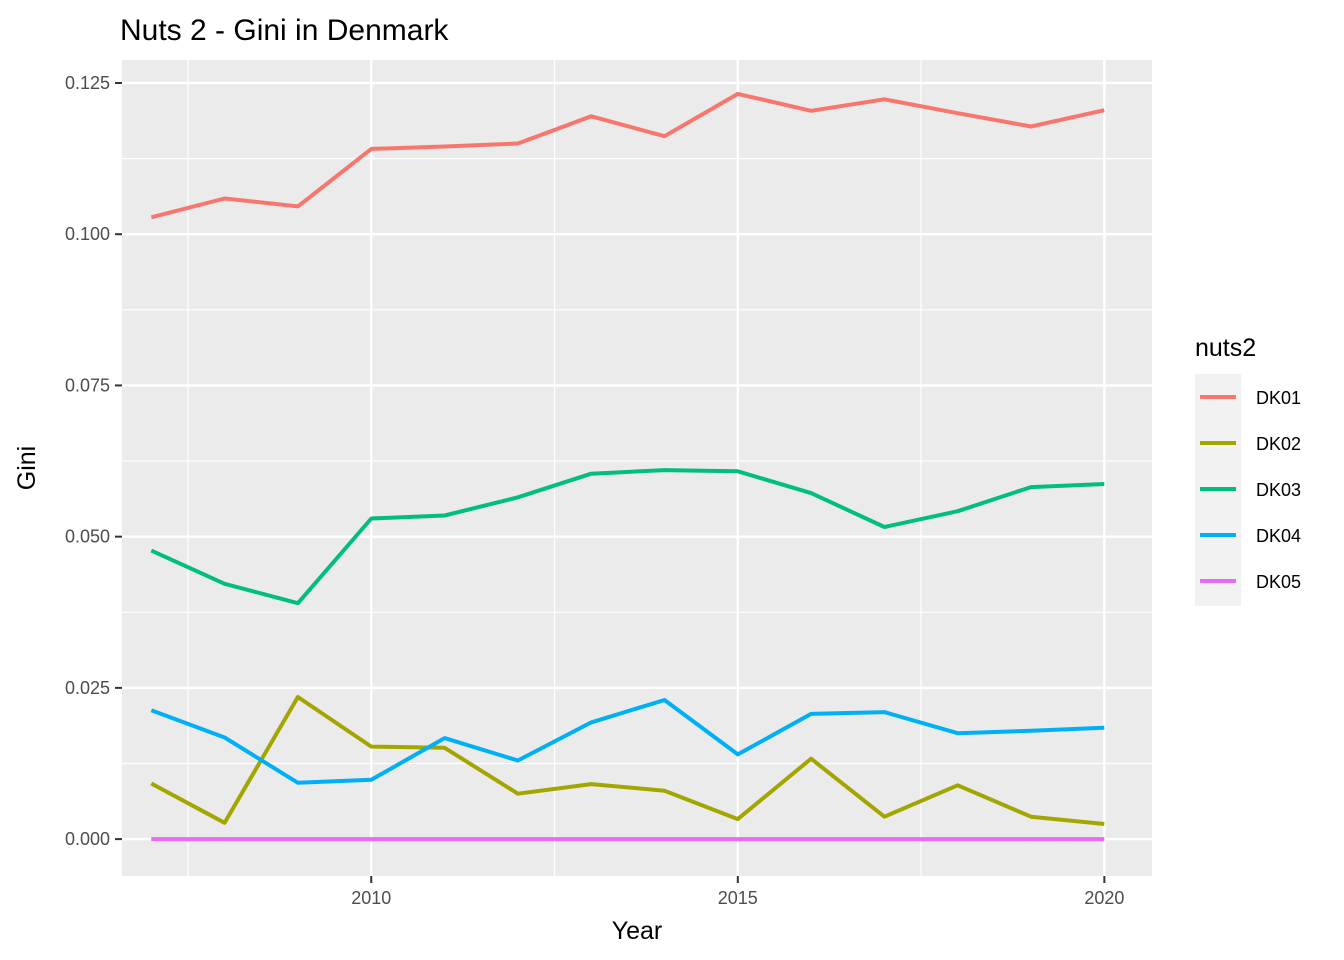 Image resolution: width=1344 pixels, height=960 pixels. Describe the element at coordinates (87, 234) in the screenshot. I see `y-tick-label: 0.100` at that location.